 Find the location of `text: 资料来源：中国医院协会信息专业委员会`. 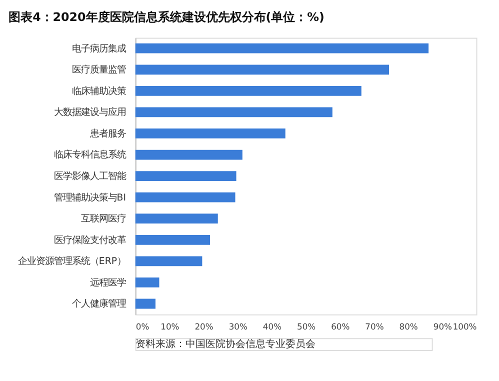

text: 资料来源：中国医院协会信息专业委员会 is located at coordinates (225, 344).